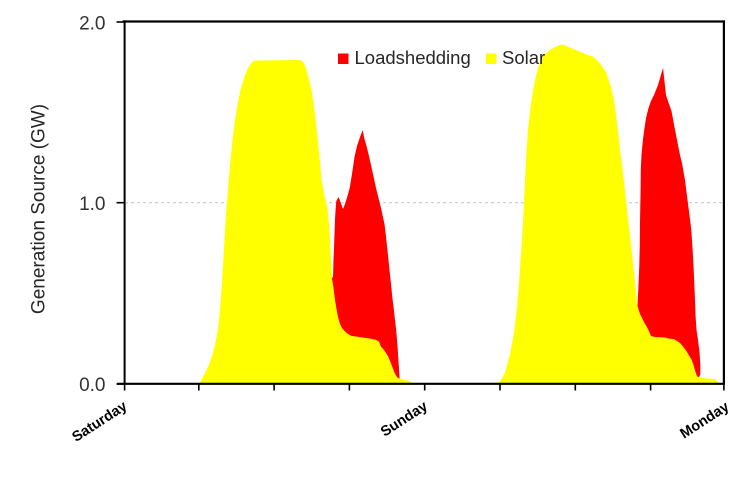 Image resolution: width=754 pixels, height=478 pixels. Describe the element at coordinates (413, 57) in the screenshot. I see `svg-text: Loadshedding` at that location.